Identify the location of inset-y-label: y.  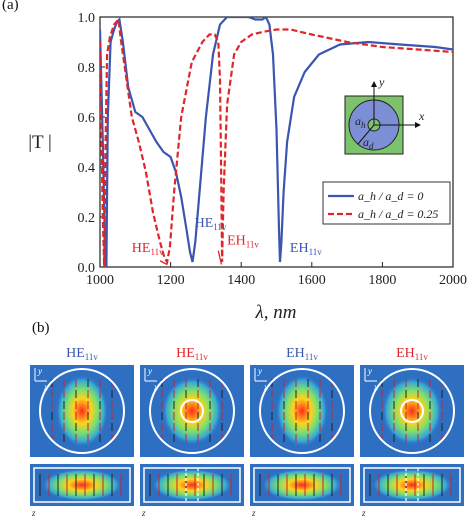
(381, 82).